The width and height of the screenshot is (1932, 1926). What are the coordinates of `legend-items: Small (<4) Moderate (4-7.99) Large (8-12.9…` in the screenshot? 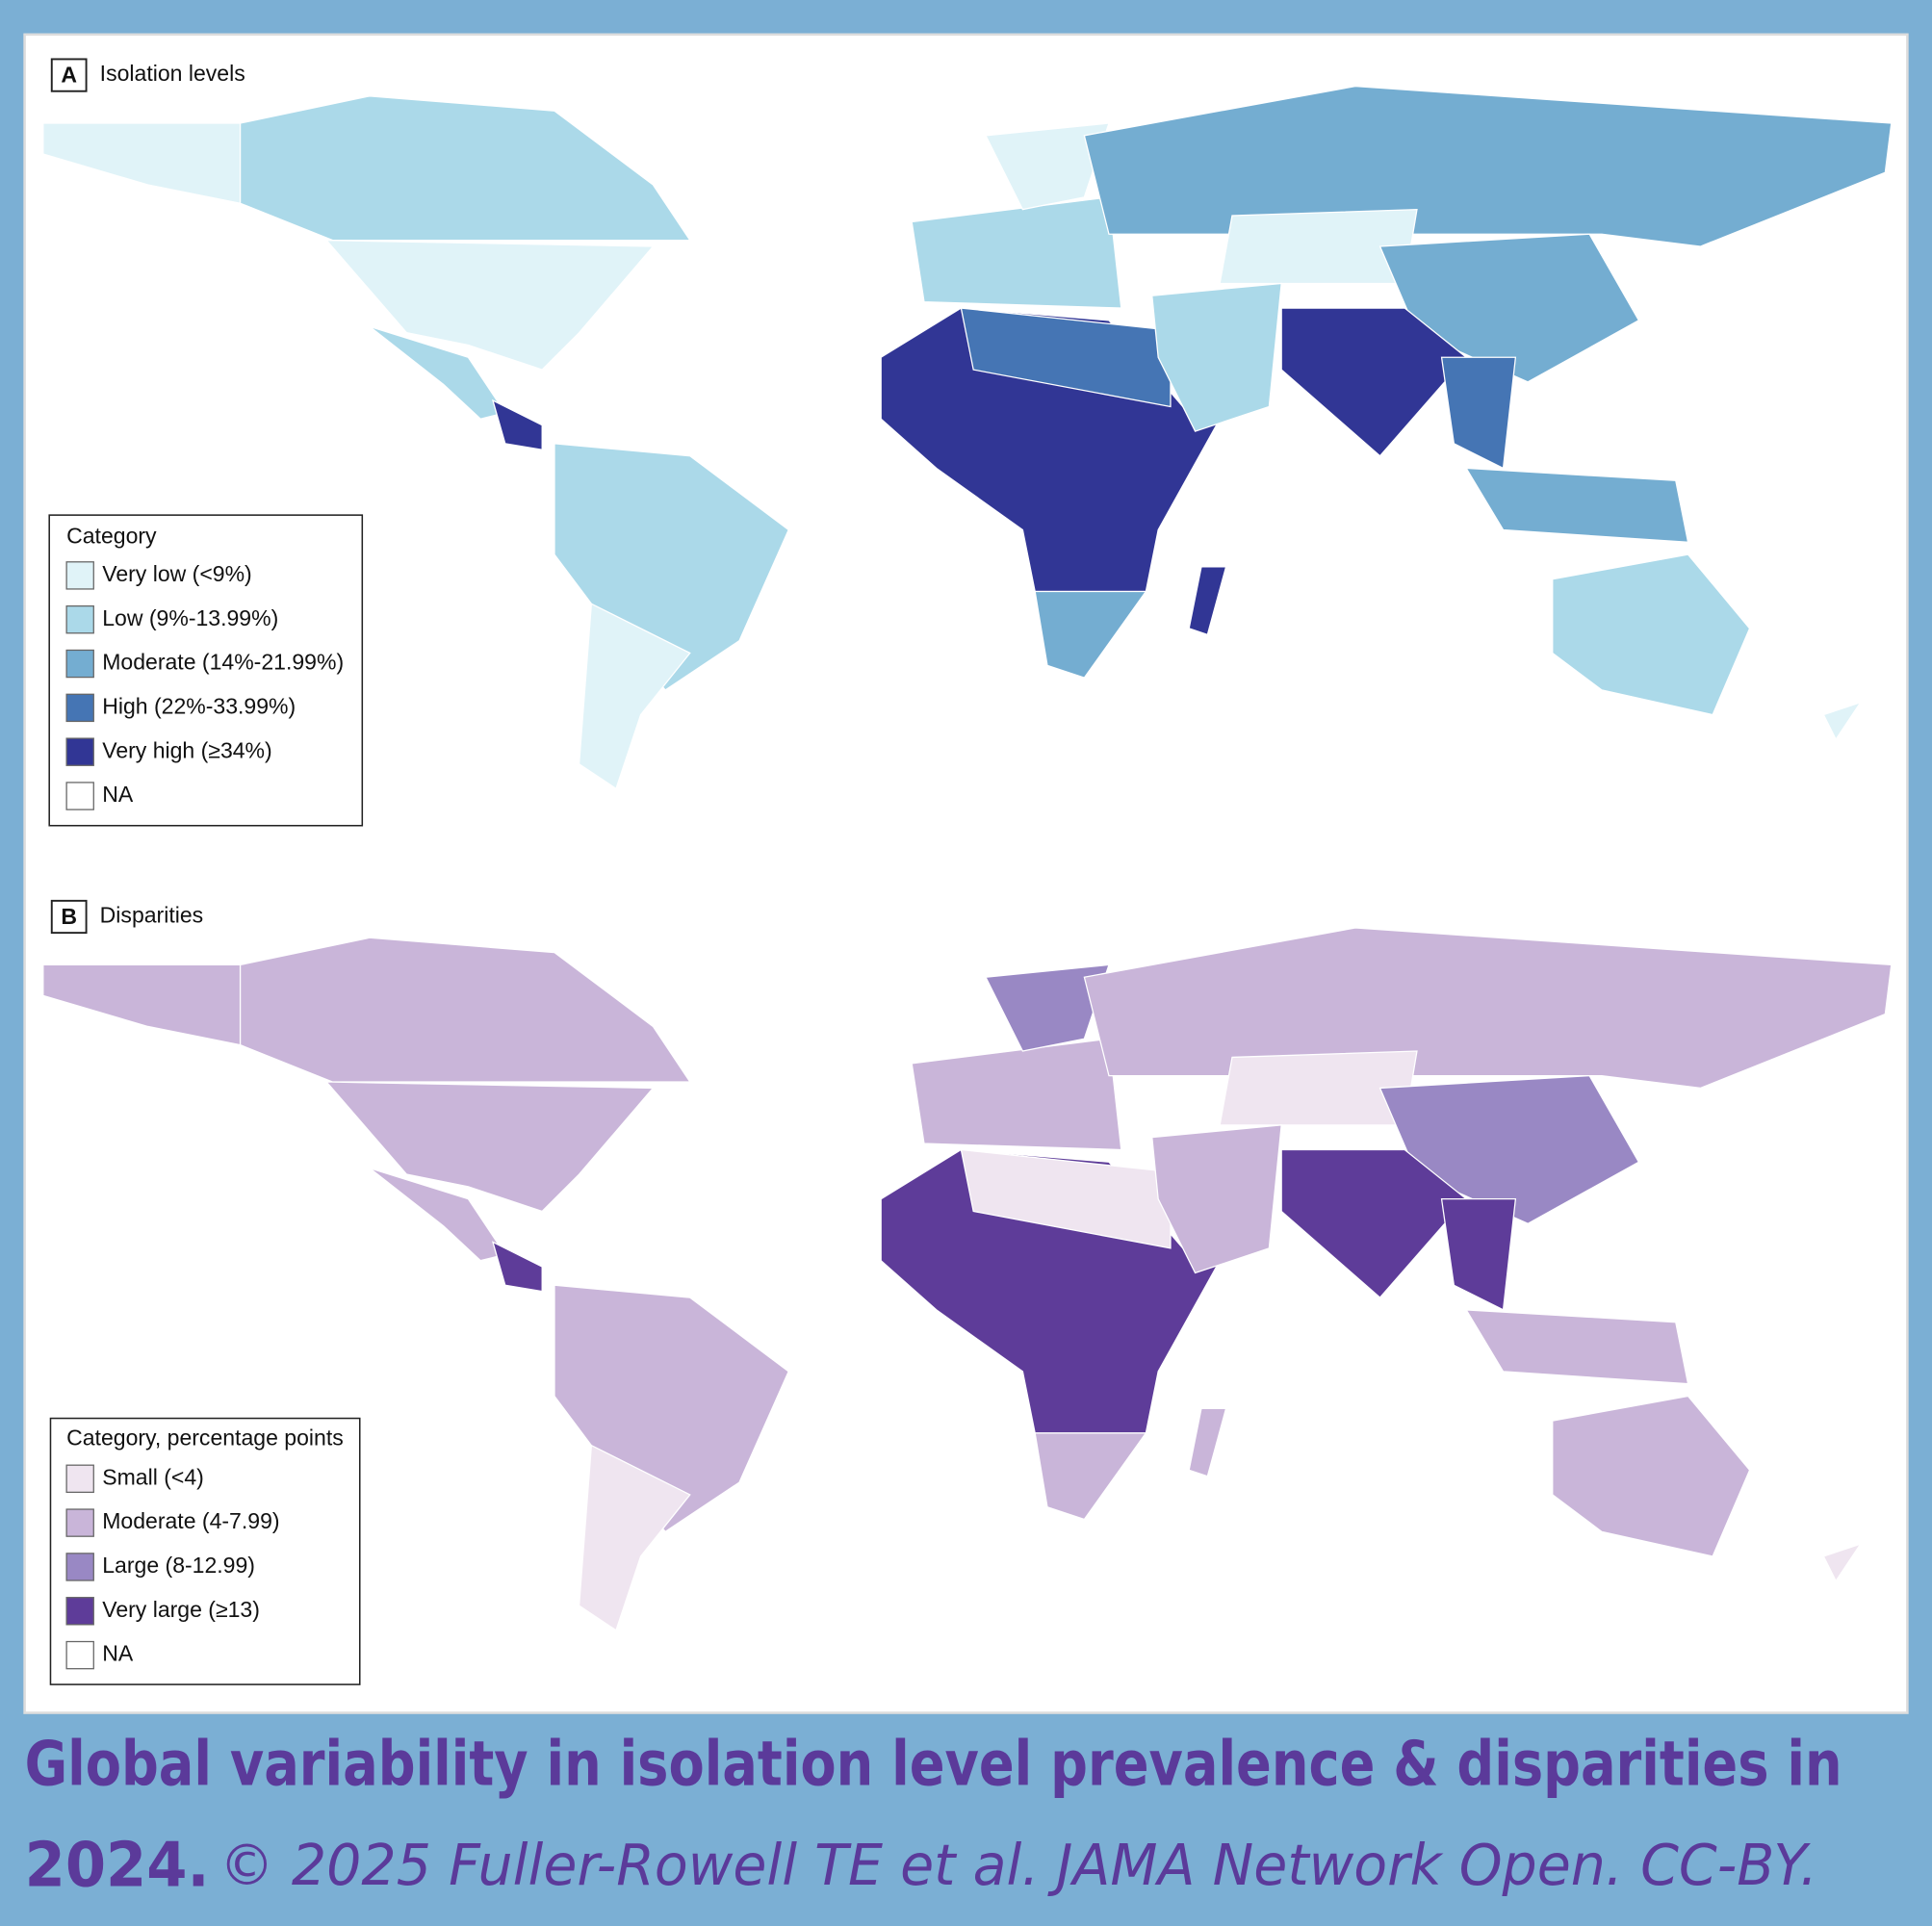 It's located at (173, 1567).